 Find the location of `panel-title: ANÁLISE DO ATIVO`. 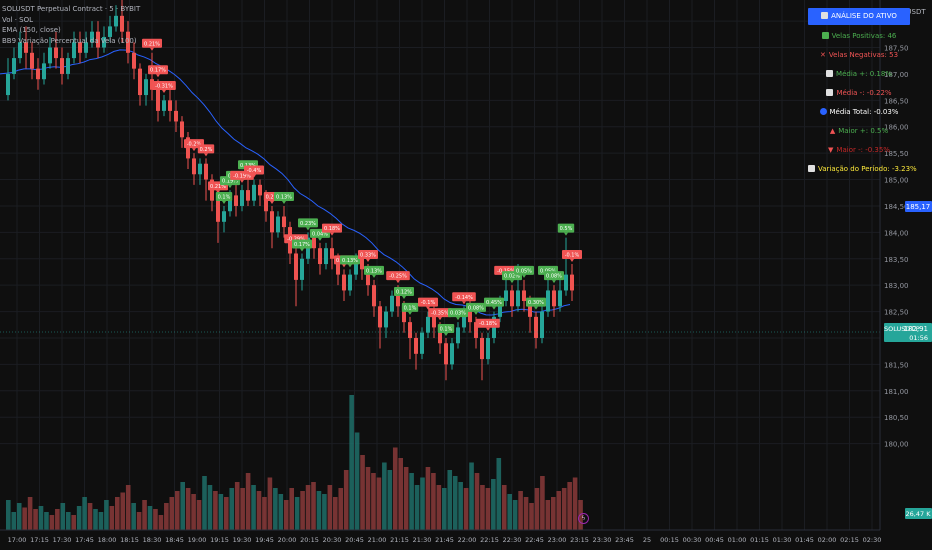

panel-title: ANÁLISE DO ATIVO is located at coordinates (864, 16).